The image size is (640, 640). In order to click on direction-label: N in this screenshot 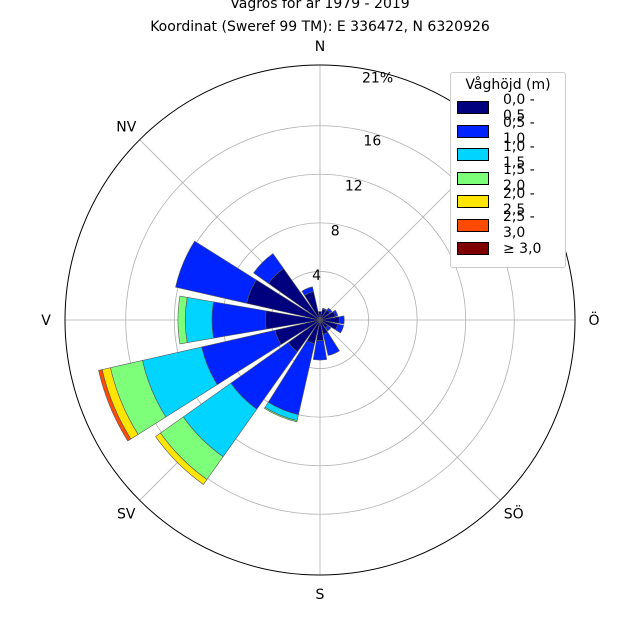, I will do `click(320, 47)`.